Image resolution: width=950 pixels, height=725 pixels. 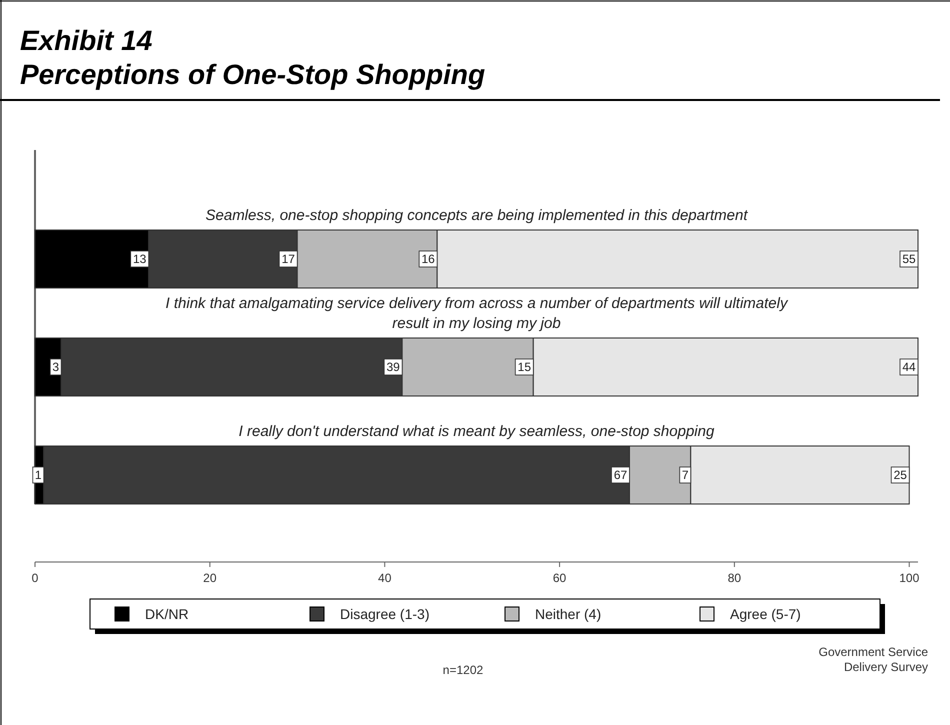 What do you see at coordinates (476, 431) in the screenshot?
I see `y-tick-label: I really don't understand what is meant by seamless, one-stop shopping` at bounding box center [476, 431].